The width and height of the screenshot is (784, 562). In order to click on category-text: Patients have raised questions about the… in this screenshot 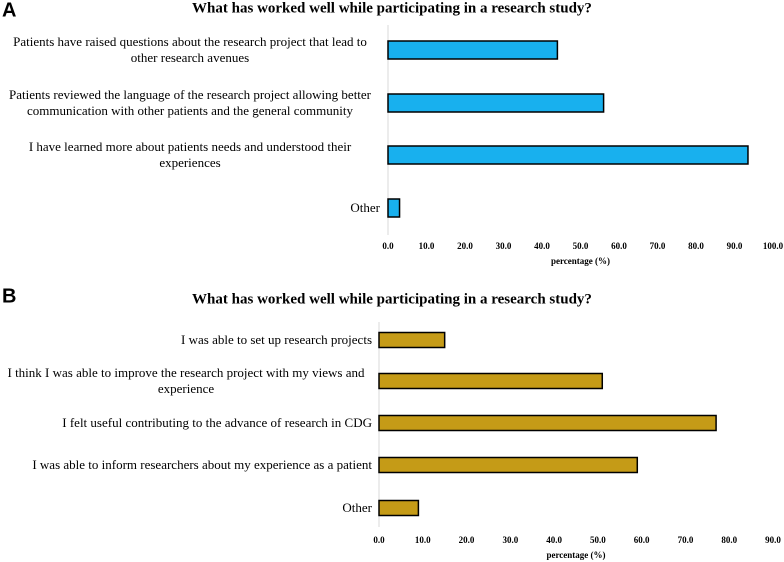, I will do `click(190, 49)`.